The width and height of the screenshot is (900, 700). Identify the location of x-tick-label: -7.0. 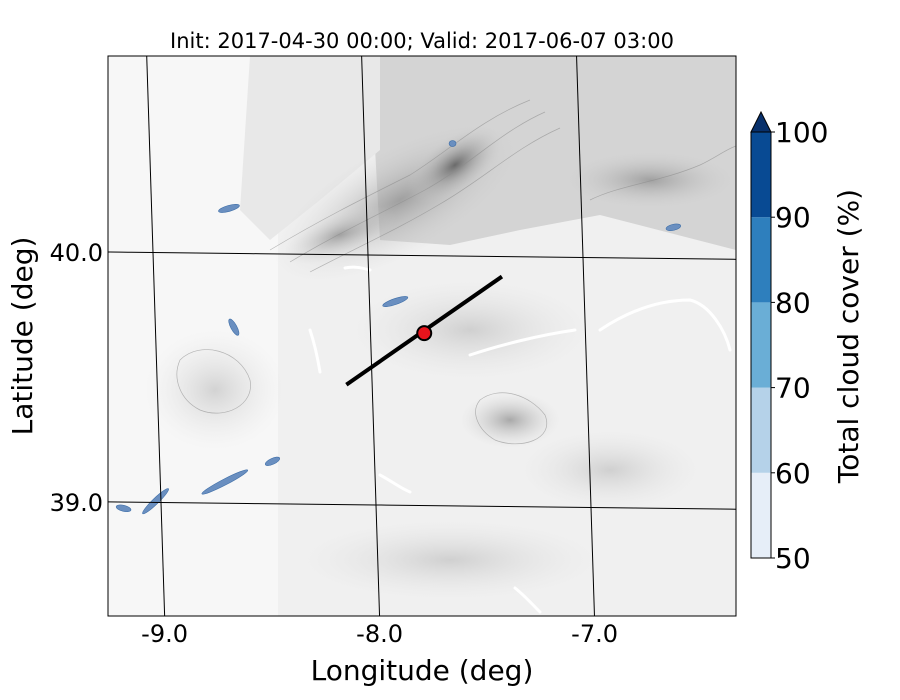
(594, 634).